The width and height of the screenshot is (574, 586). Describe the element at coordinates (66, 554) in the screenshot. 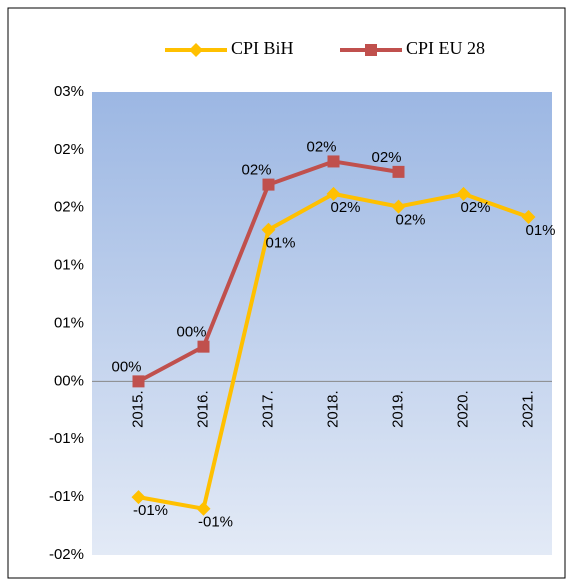

I see `y-tick-label: -02%` at that location.